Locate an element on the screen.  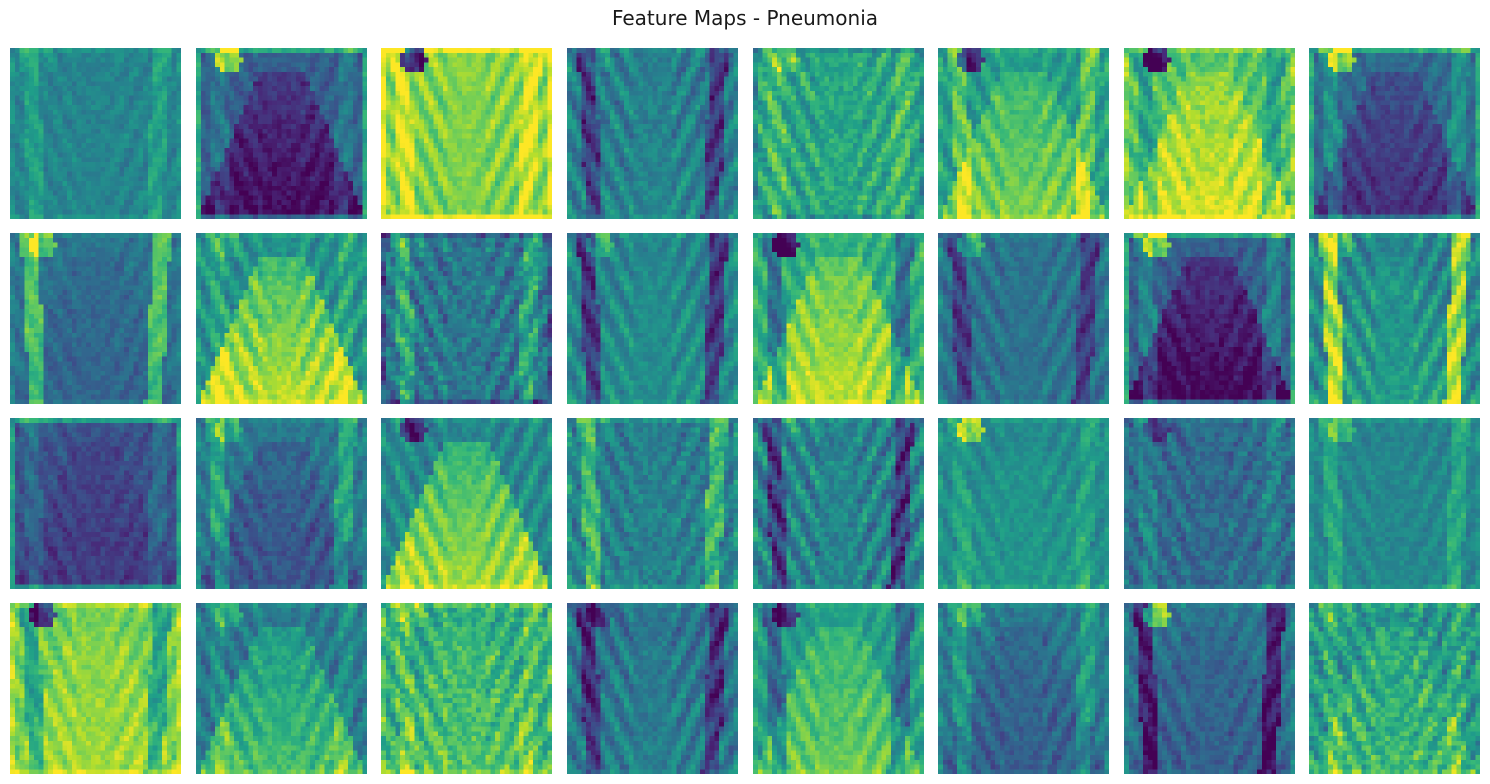
figure-title: Feature Maps - Pneumonia is located at coordinates (745, 18).